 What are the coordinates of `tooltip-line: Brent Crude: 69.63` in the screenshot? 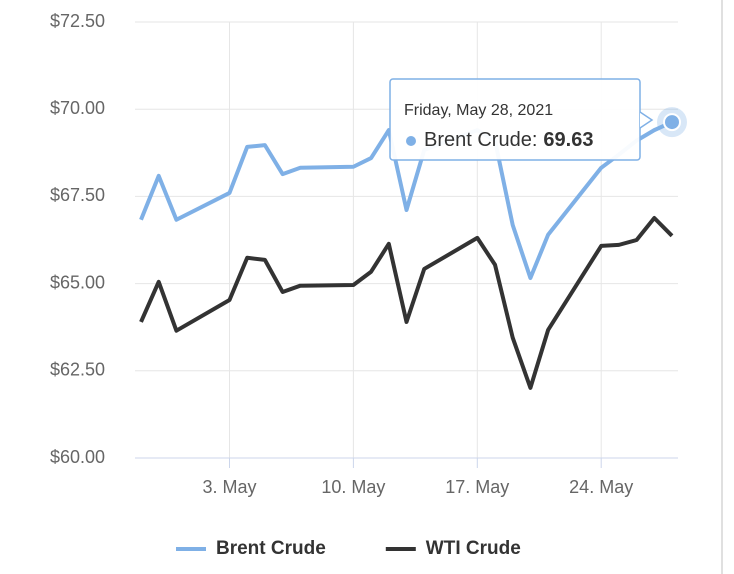 It's located at (508, 140).